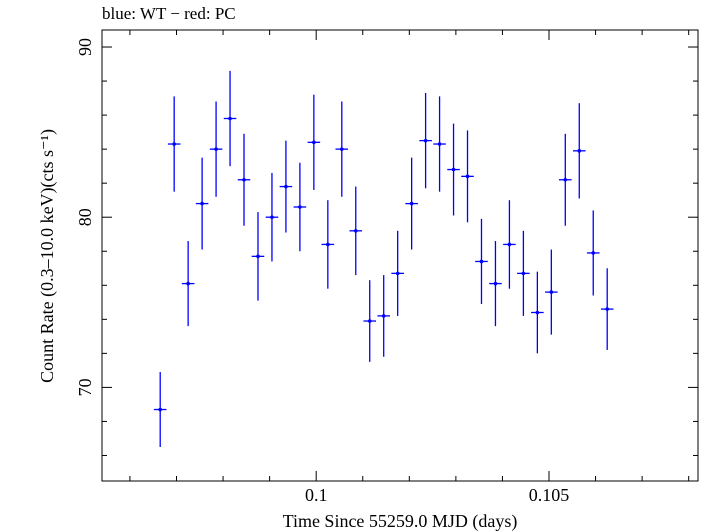  What do you see at coordinates (85, 387) in the screenshot?
I see `y-tick-label: 70` at bounding box center [85, 387].